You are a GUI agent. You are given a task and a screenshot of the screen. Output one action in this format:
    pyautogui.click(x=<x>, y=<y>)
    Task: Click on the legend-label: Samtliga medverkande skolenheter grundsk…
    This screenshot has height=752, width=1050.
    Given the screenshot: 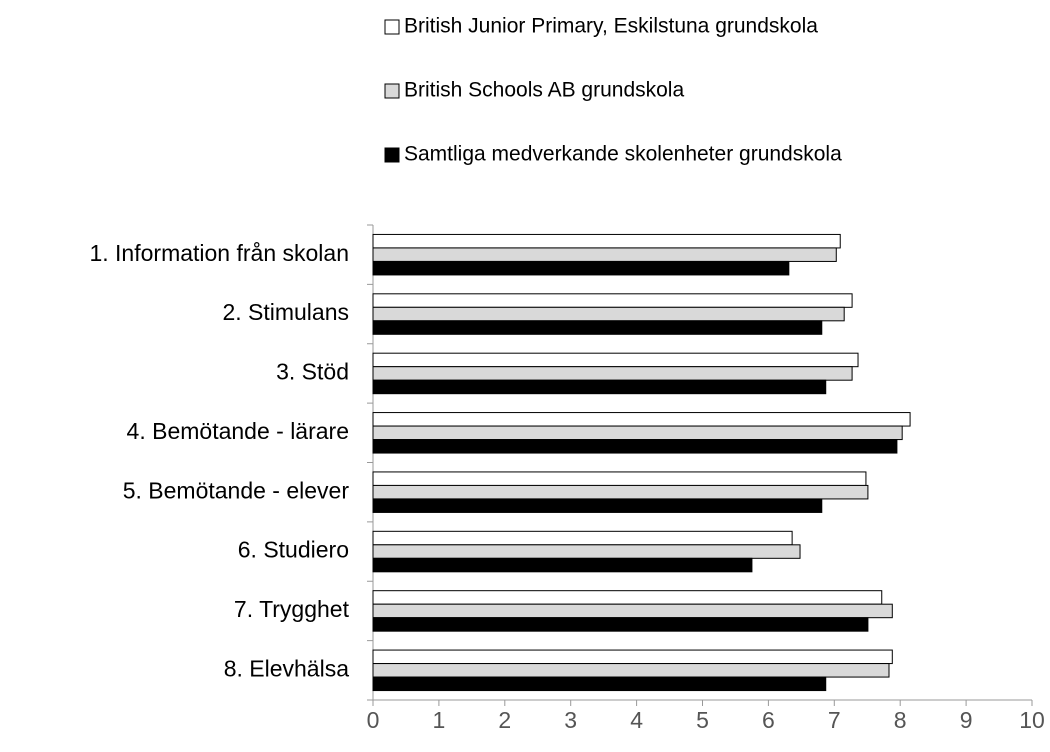 What is the action you would take?
    pyautogui.click(x=623, y=154)
    